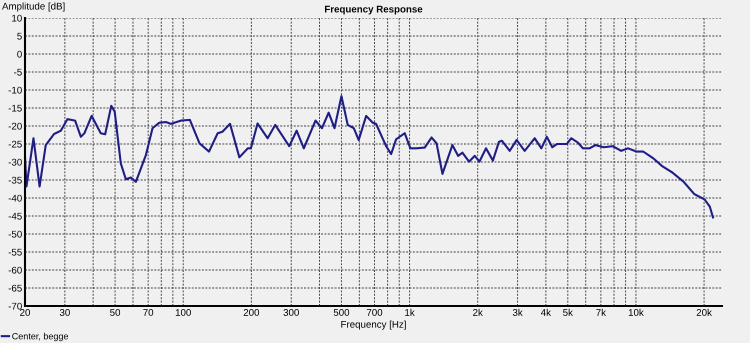 This screenshot has width=750, height=343. I want to click on x-tick-label: 10k, so click(636, 312).